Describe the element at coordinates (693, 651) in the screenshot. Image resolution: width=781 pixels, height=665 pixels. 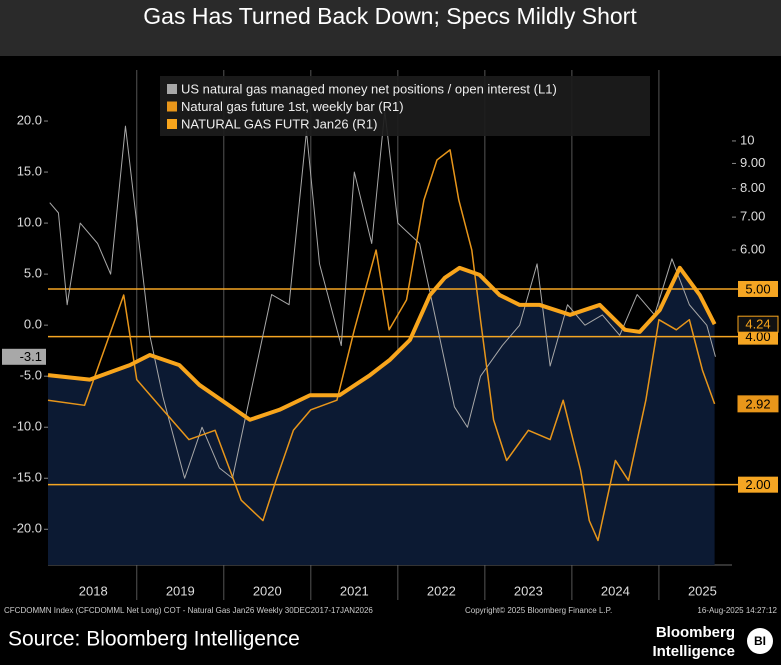
I see `brand-name: Intelligence` at that location.